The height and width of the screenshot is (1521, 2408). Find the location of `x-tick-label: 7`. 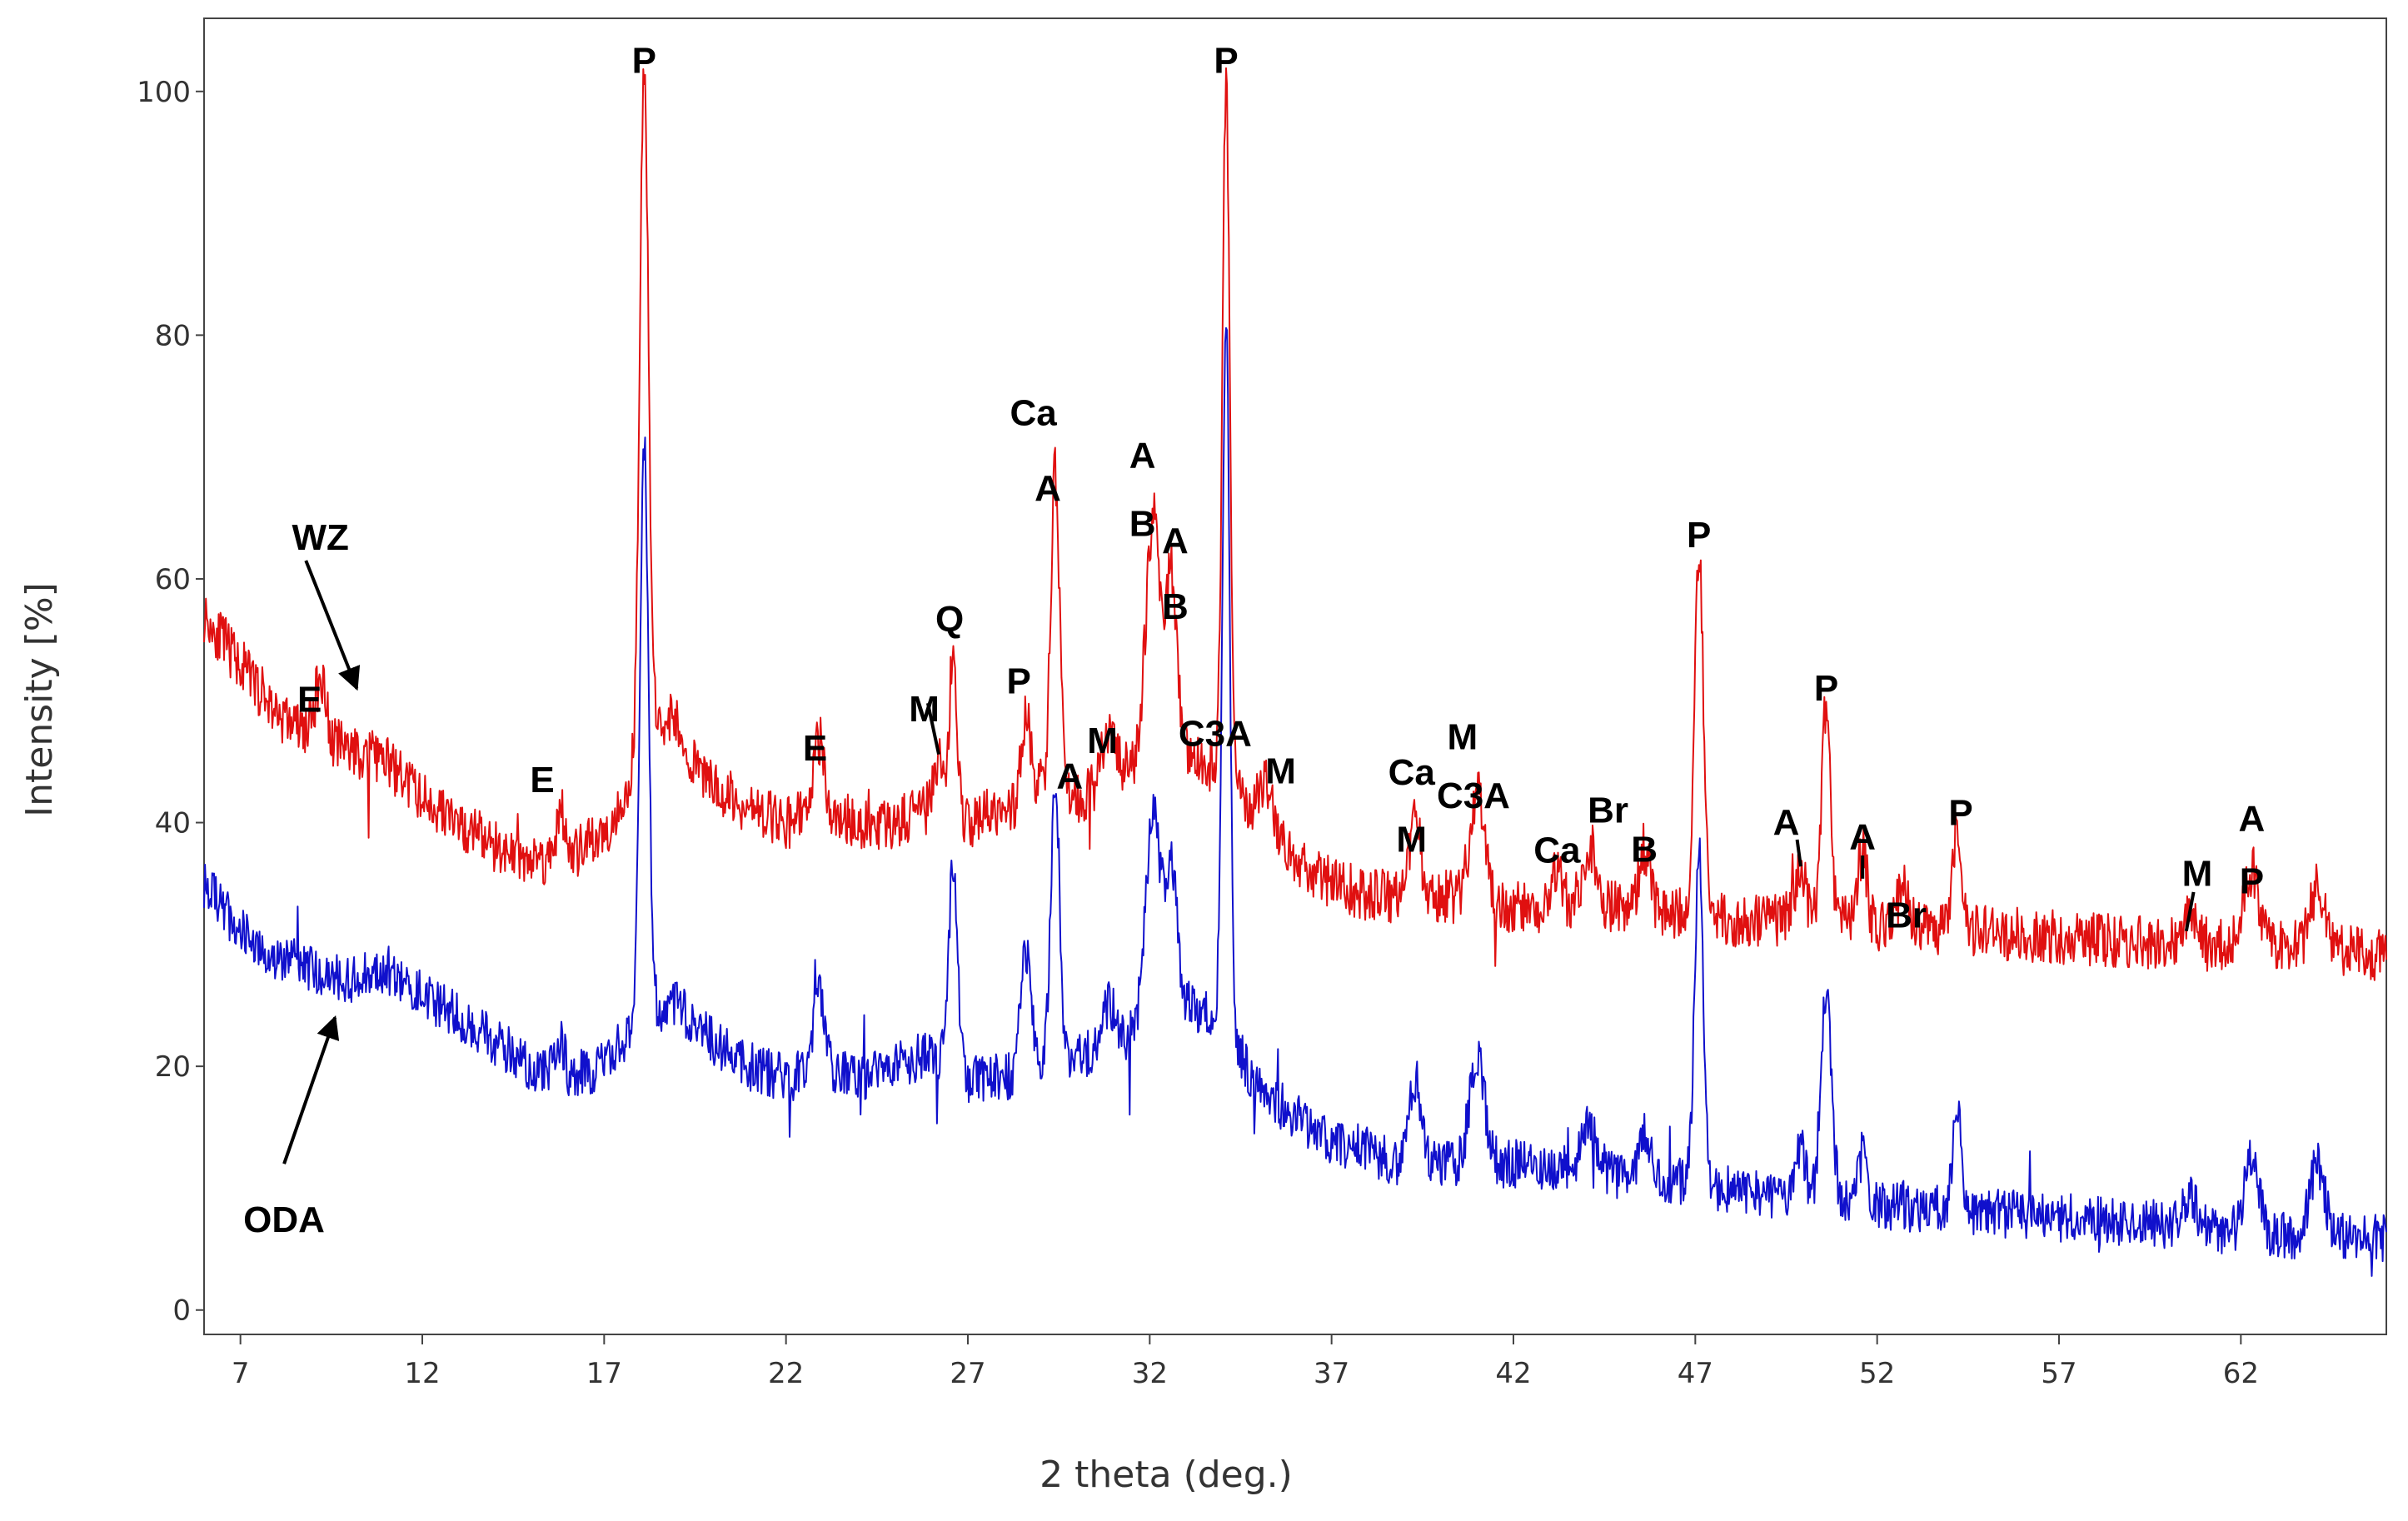

x-tick-label: 7 is located at coordinates (241, 1373).